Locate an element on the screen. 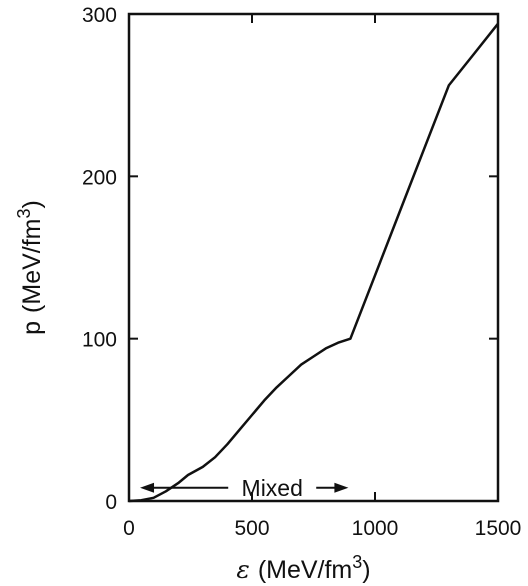  y-tick-label: 0 is located at coordinates (111, 502).